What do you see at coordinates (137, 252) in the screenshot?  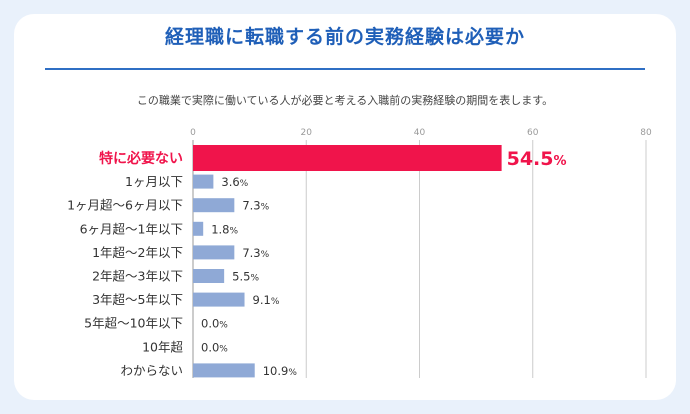 I see `category-label: 1年超〜2年以下` at bounding box center [137, 252].